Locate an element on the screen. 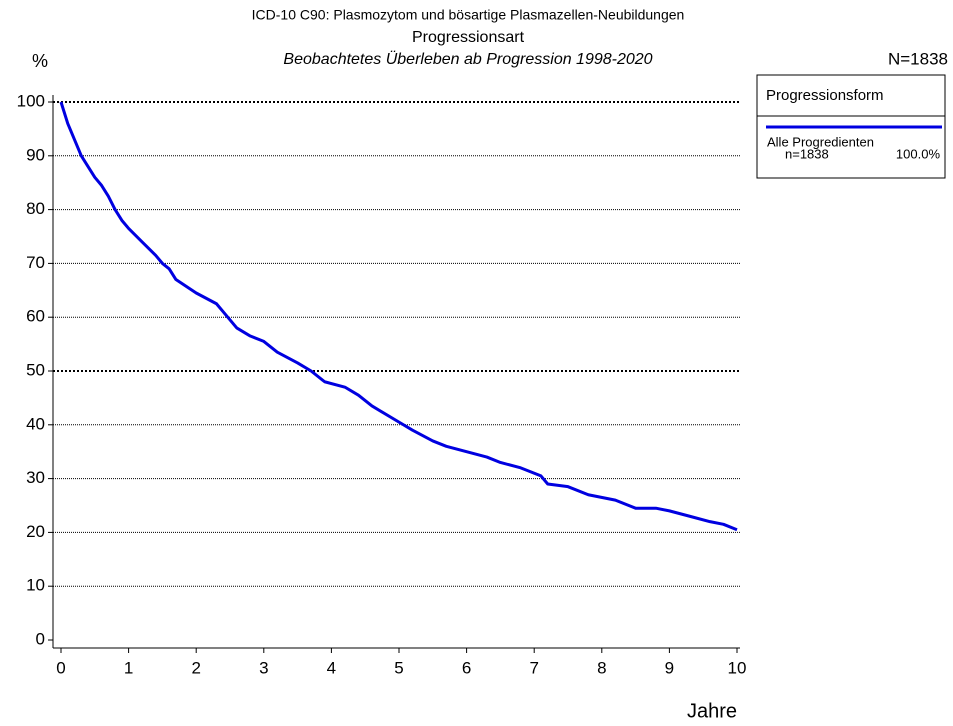 Image resolution: width=953 pixels, height=726 pixels. y-tick-label: 100 is located at coordinates (31, 100).